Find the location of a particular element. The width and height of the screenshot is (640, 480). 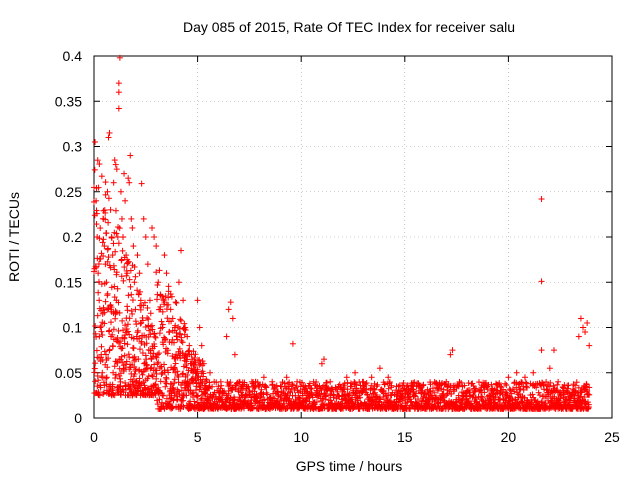

x-tick-label: 20 is located at coordinates (509, 437).